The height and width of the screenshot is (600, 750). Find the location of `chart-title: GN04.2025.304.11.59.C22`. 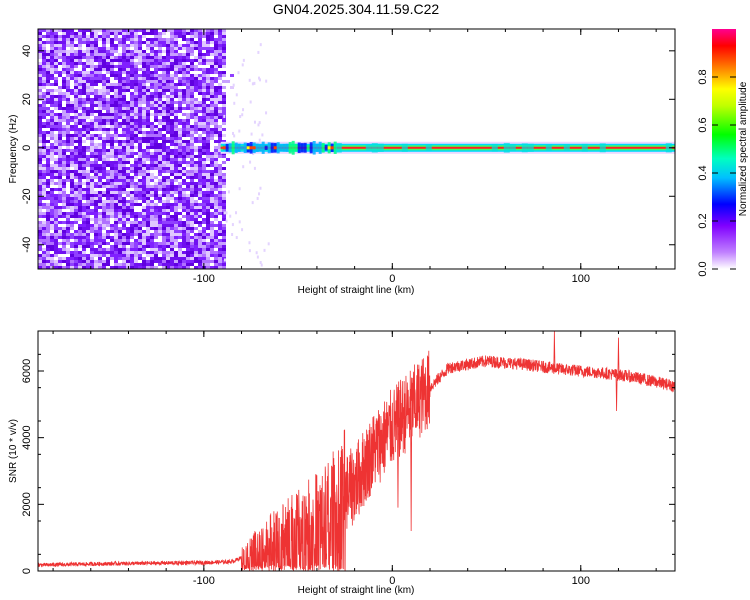

chart-title: GN04.2025.304.11.59.C22 is located at coordinates (356, 9).